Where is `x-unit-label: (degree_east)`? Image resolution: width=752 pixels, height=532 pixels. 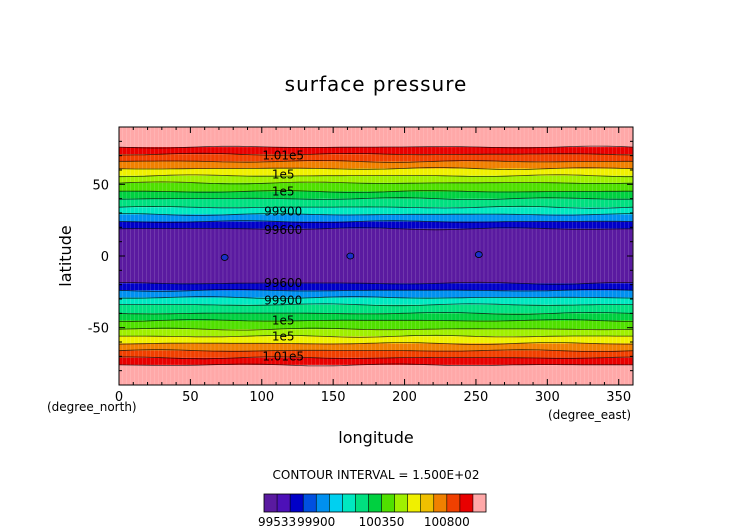
x-unit-label: (degree_east) is located at coordinates (589, 415).